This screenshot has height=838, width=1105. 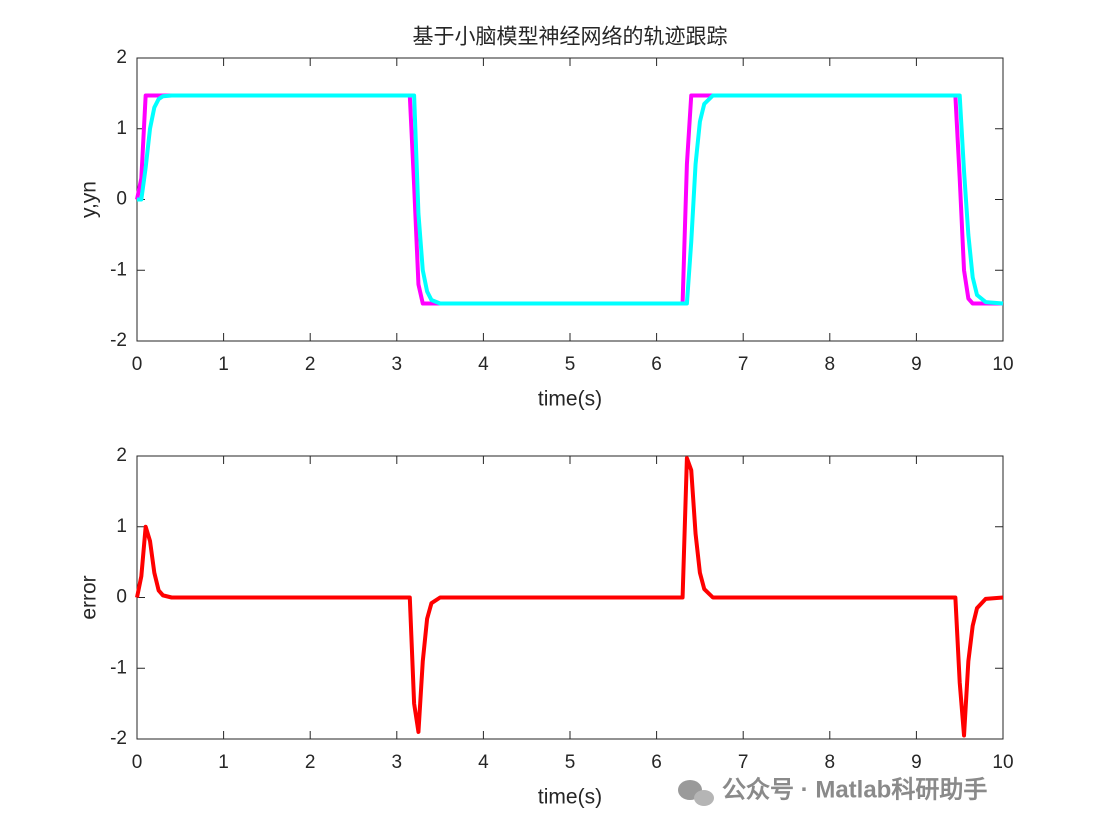 I want to click on watermark-icon, so click(x=696, y=793).